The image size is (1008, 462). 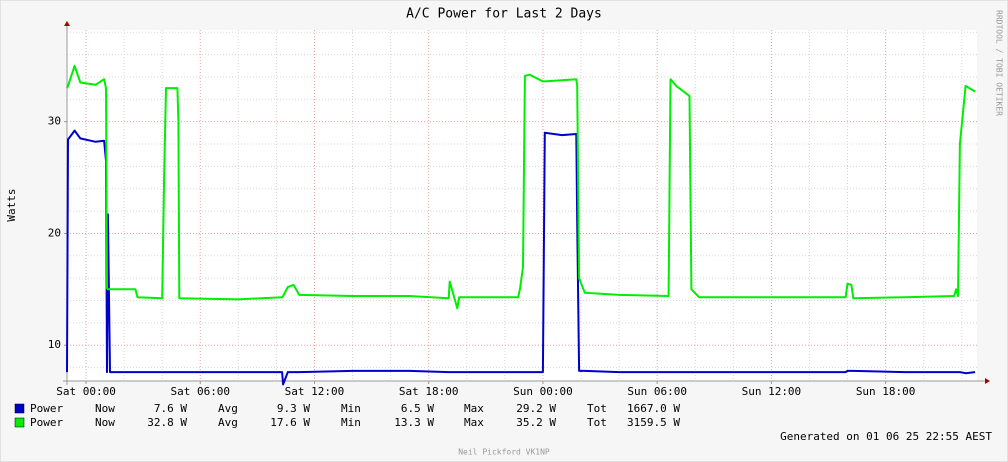 I want to click on legend-stat-value: 3159.5 W, so click(x=653, y=422).